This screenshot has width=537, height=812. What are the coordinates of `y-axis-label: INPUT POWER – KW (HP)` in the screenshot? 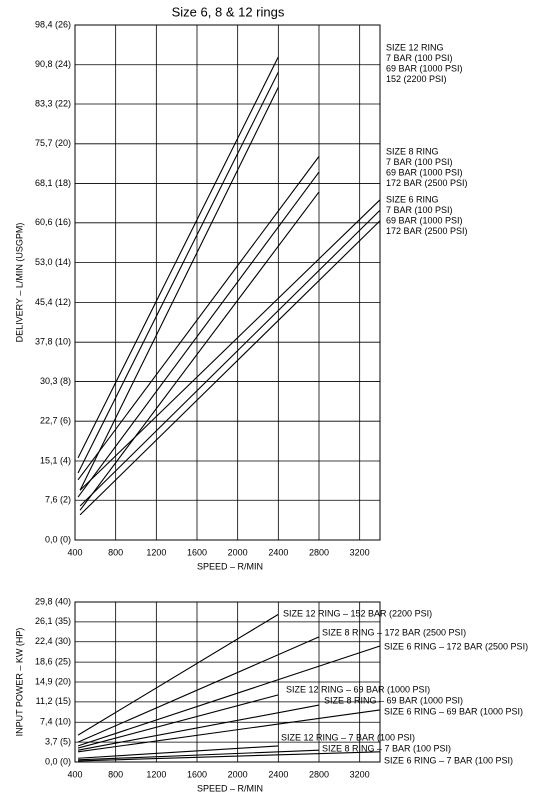 It's located at (19, 682).